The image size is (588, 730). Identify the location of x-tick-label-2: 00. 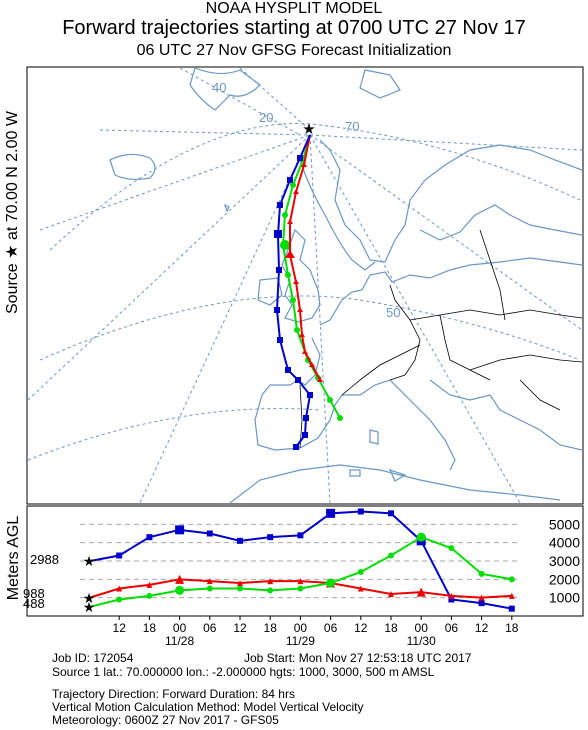
(180, 628).